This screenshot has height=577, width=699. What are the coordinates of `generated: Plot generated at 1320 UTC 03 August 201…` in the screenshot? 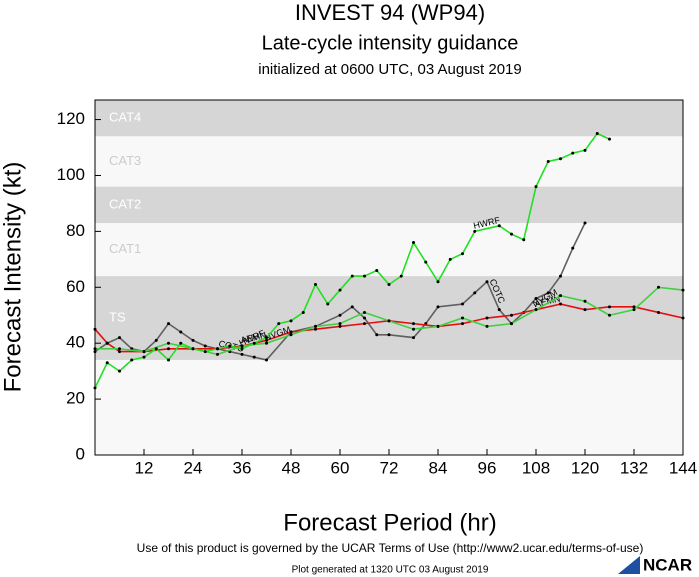 It's located at (390, 570).